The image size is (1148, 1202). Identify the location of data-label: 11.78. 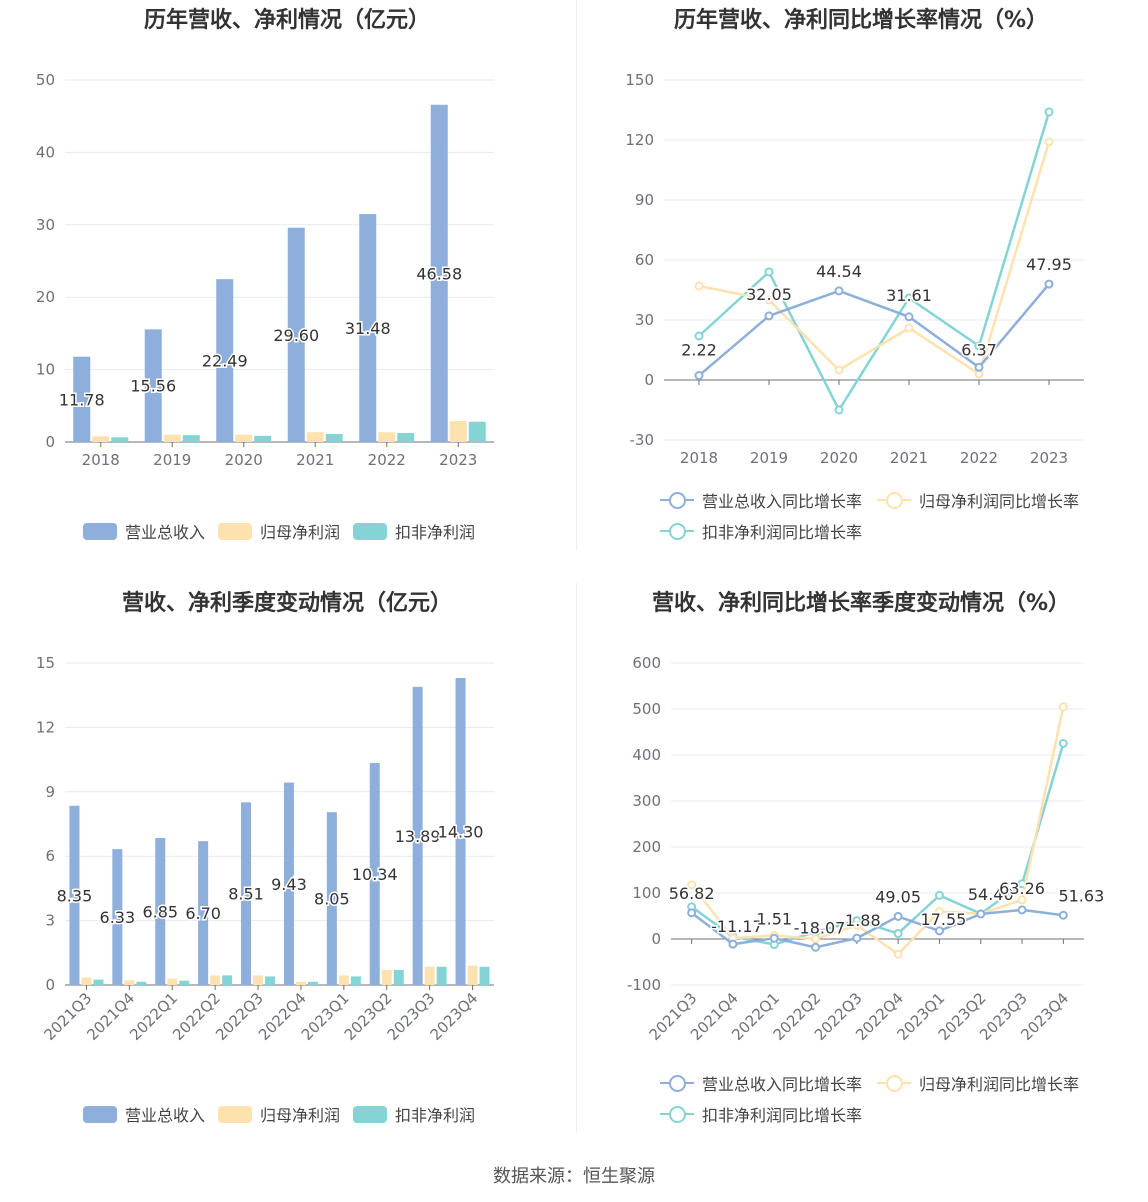
(82, 399).